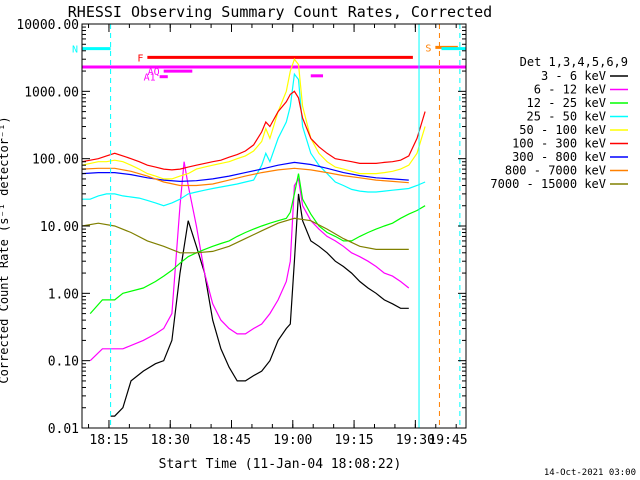 The height and width of the screenshot is (480, 640). I want to click on legend-label: 12 - 25 keV, so click(566, 103).